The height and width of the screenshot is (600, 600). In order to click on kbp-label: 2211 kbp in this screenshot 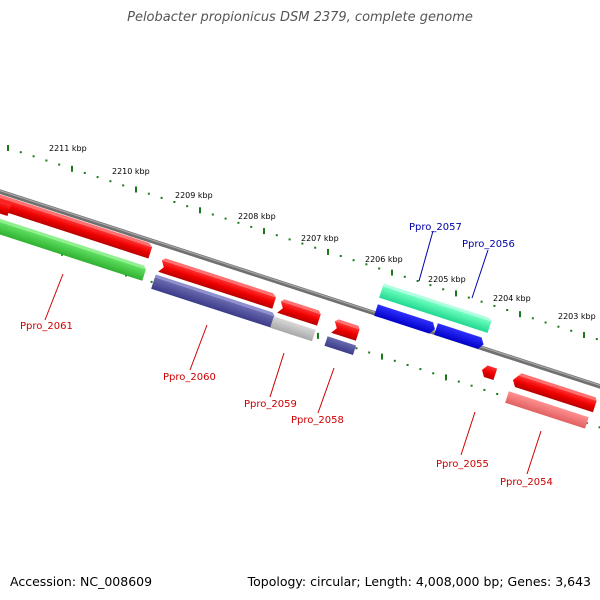, I will do `click(68, 148)`.